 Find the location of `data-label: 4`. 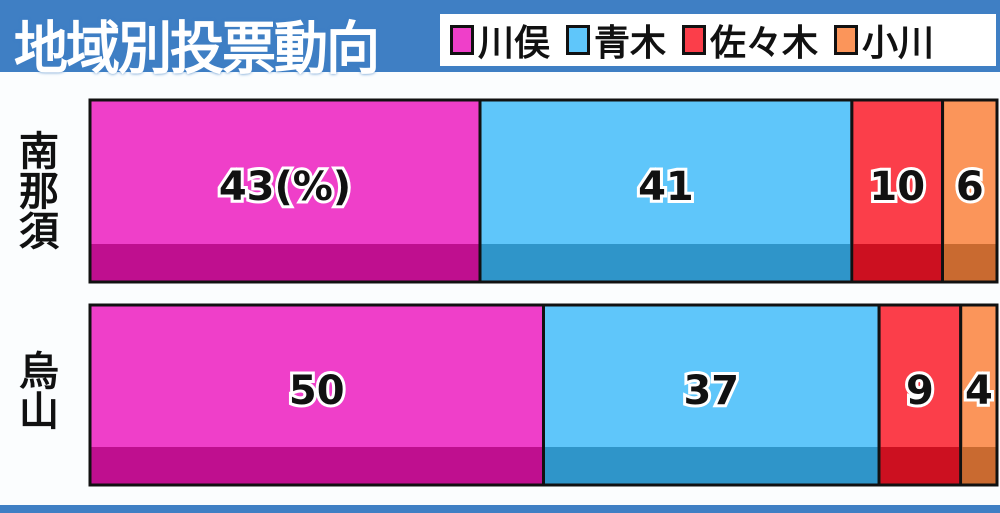

data-label: 4 is located at coordinates (979, 391).